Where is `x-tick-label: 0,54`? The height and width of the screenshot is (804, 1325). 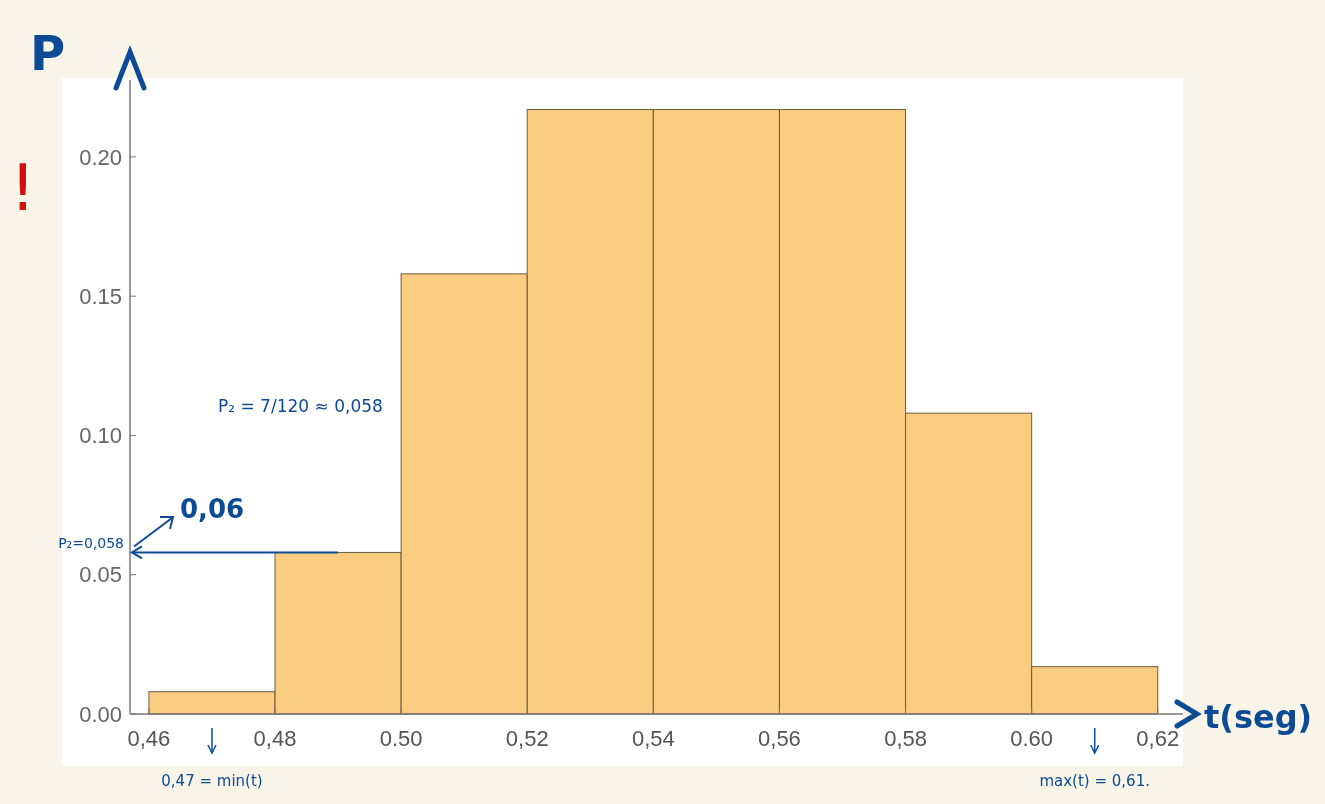
x-tick-label: 0,54 is located at coordinates (653, 738).